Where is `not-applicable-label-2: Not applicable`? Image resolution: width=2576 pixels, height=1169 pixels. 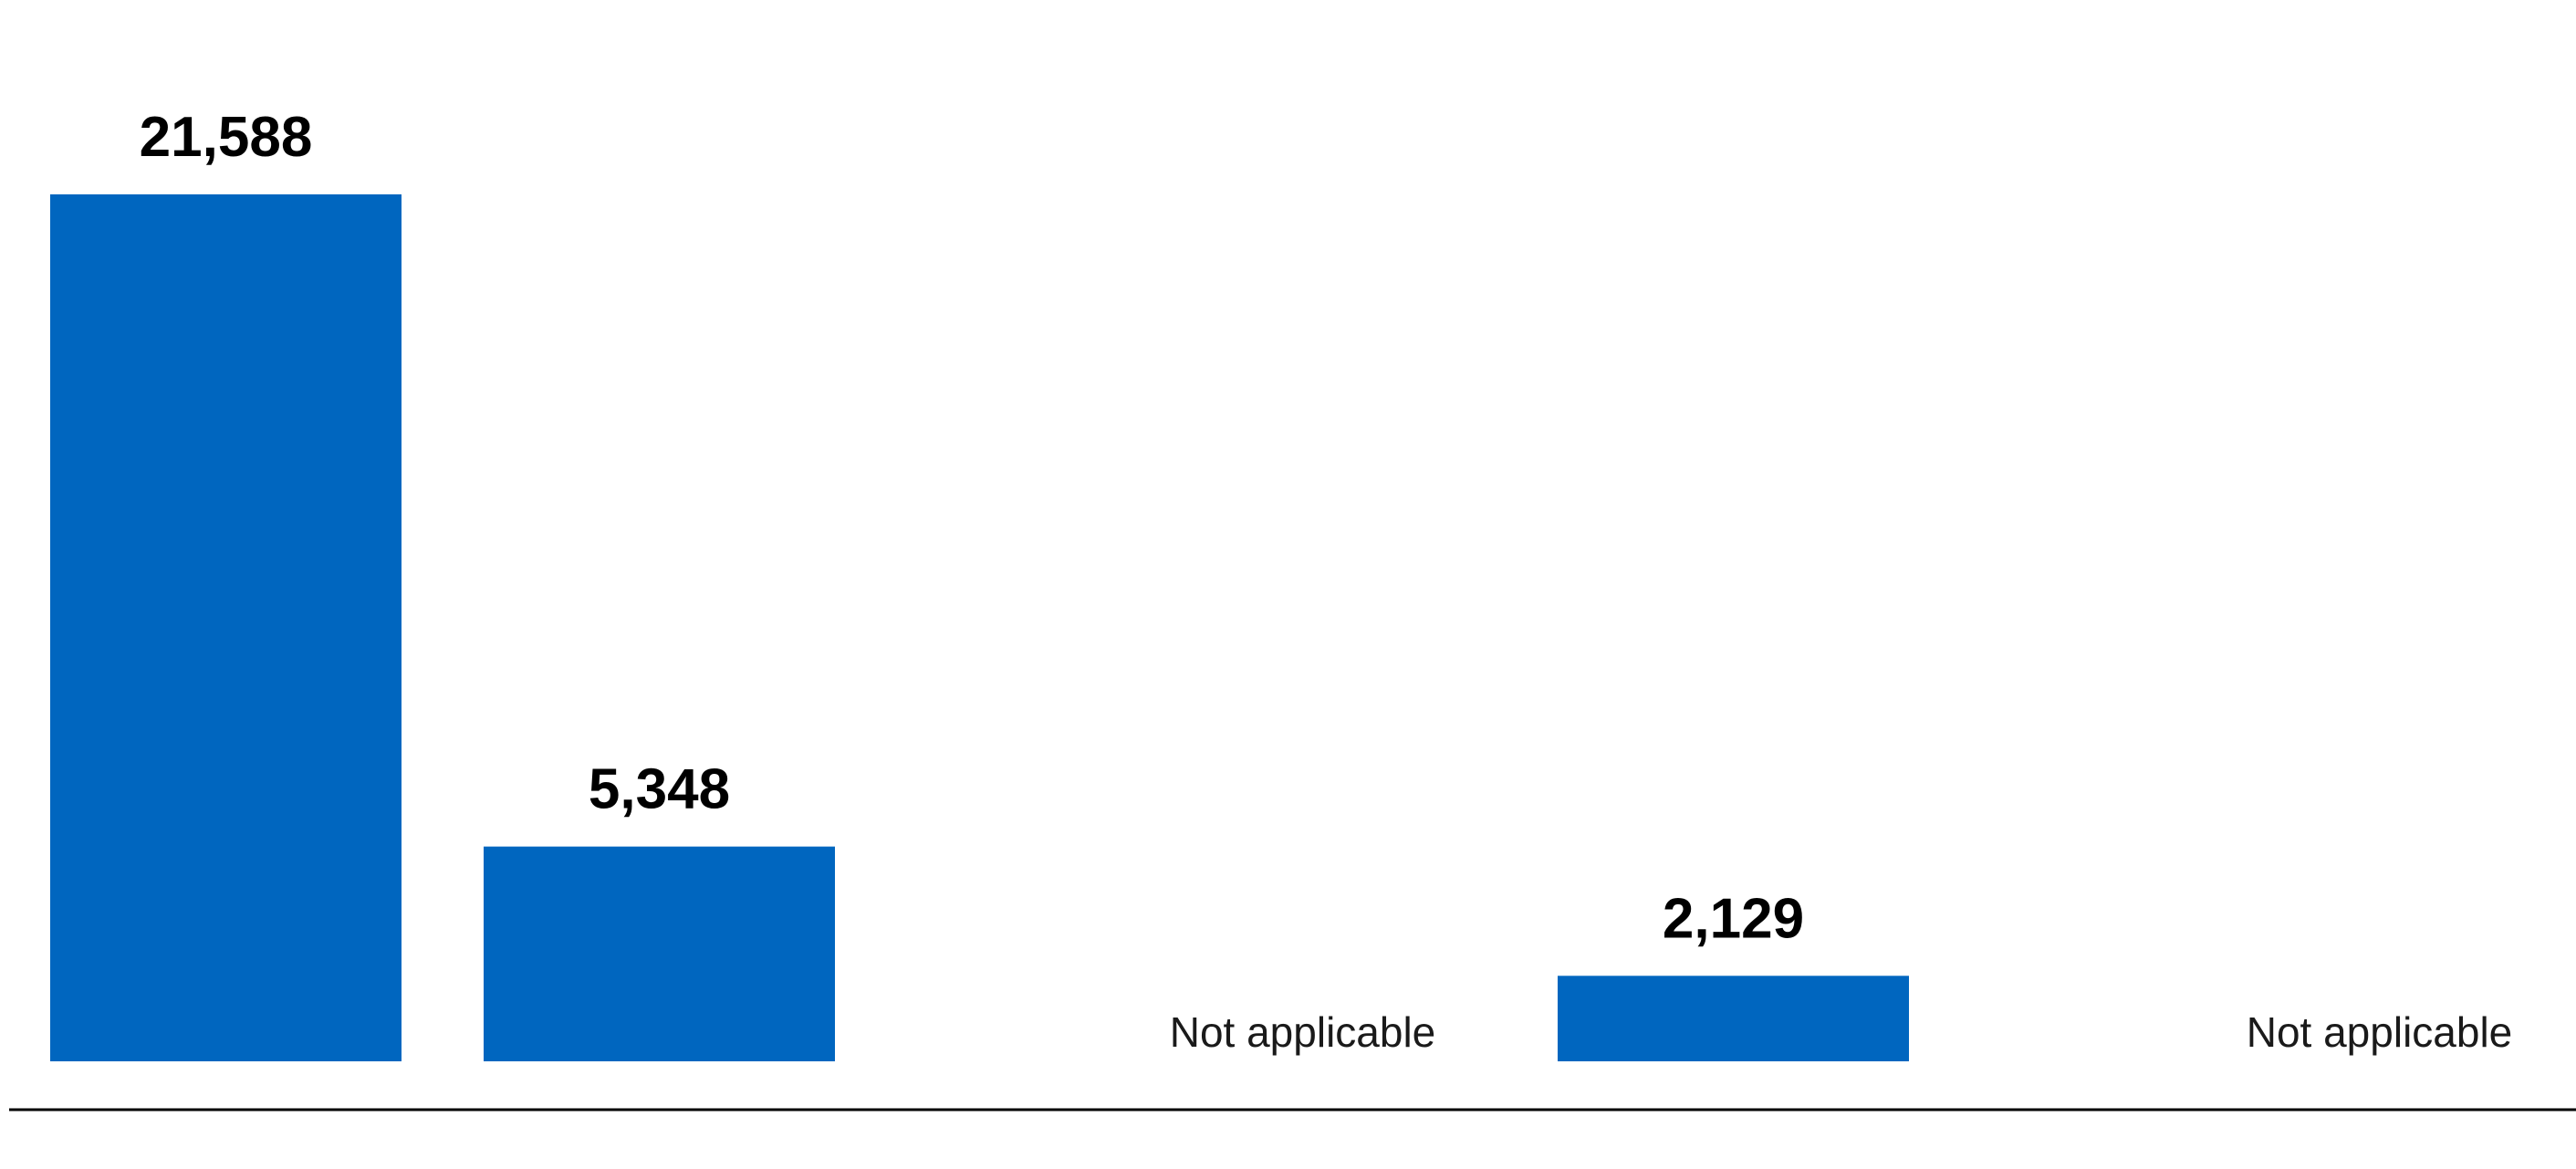 not-applicable-label-2: Not applicable is located at coordinates (1303, 1032).